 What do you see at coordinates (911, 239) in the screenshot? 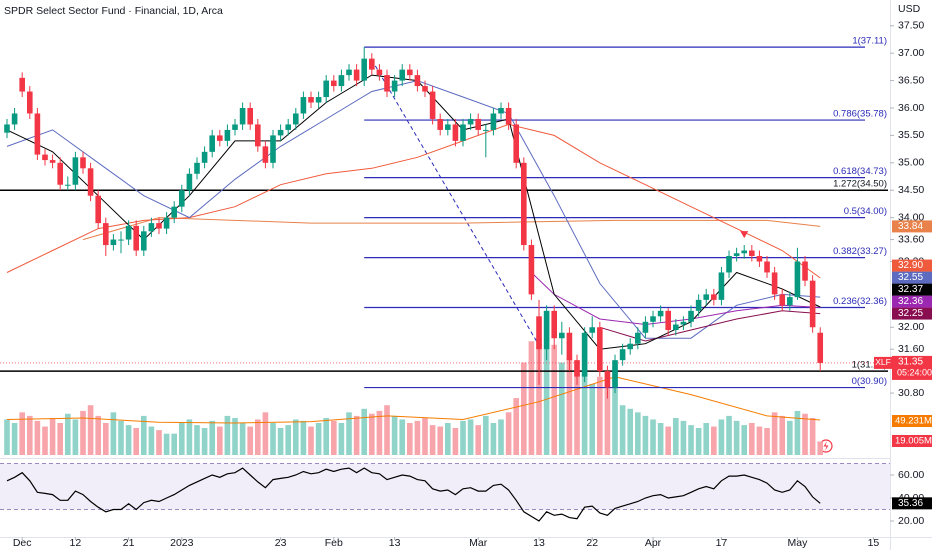
I see `y-tick-label: 33.60` at bounding box center [911, 239].